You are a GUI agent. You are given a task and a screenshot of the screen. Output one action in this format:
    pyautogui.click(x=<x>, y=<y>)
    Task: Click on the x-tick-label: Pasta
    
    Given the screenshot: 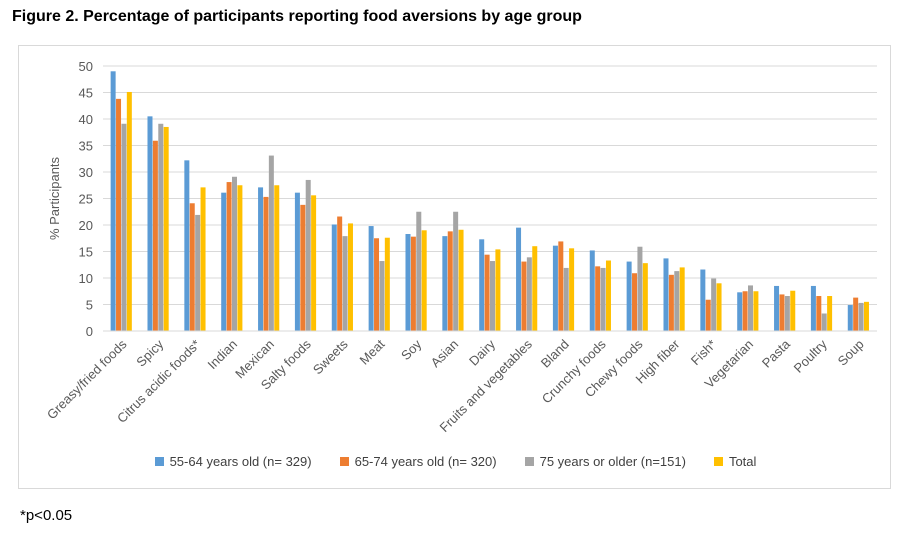 What is the action you would take?
    pyautogui.click(x=776, y=353)
    